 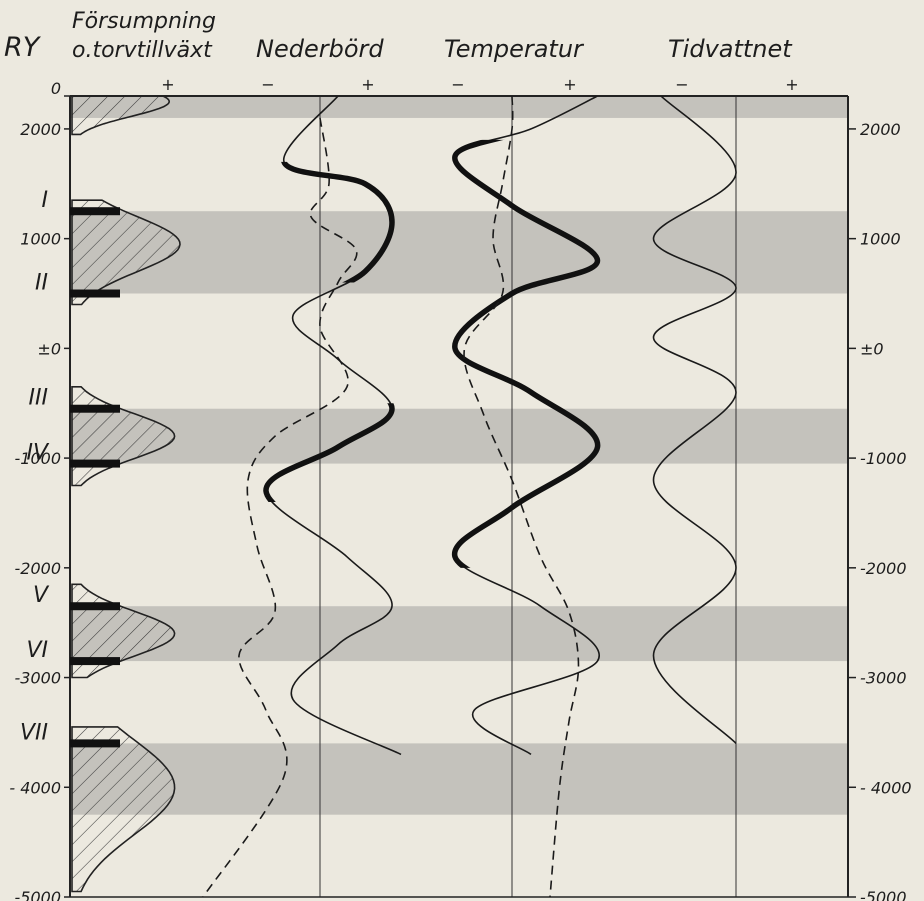 I want to click on recurrence-label-vii: VII, so click(x=34, y=732).